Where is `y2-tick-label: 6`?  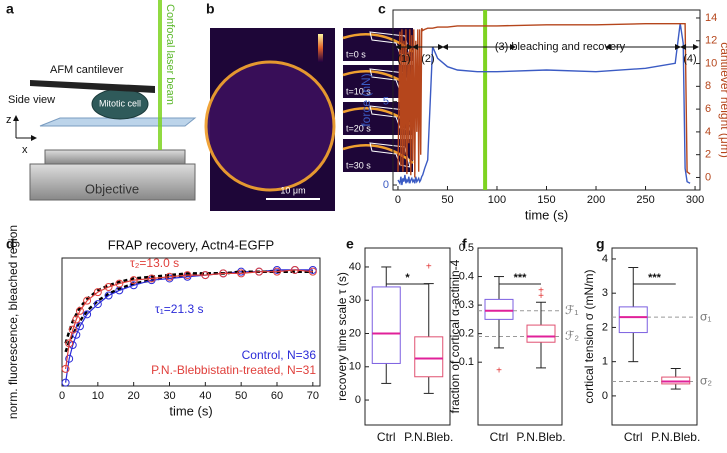 y2-tick-label: 6 is located at coordinates (708, 109).